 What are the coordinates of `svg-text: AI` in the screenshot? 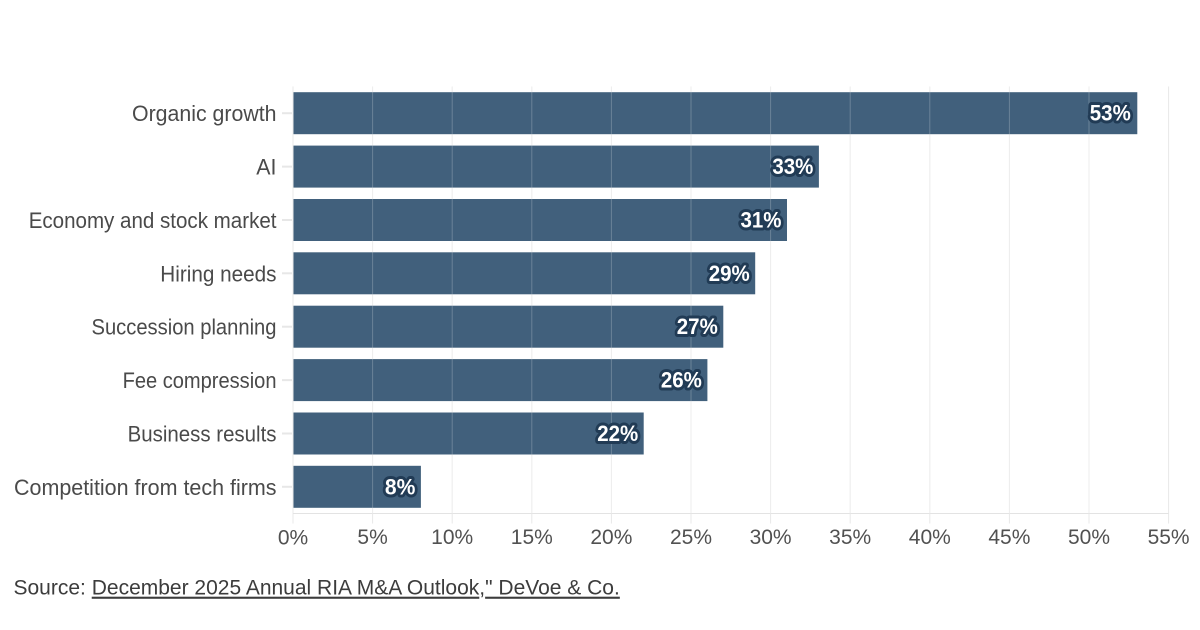 It's located at (266, 167).